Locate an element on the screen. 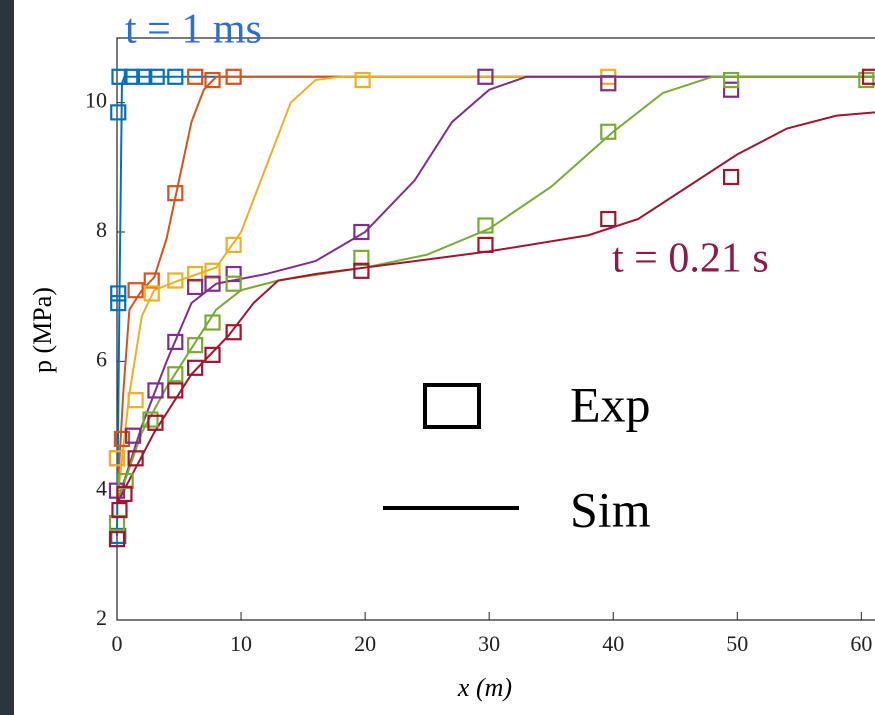  legend-marker is located at coordinates (452, 406).